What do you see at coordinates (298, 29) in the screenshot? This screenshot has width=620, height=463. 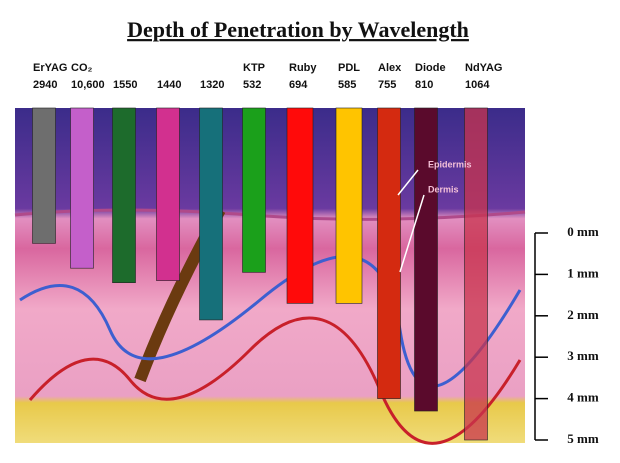 I see `title: Depth of Penetration by Wavelength` at bounding box center [298, 29].